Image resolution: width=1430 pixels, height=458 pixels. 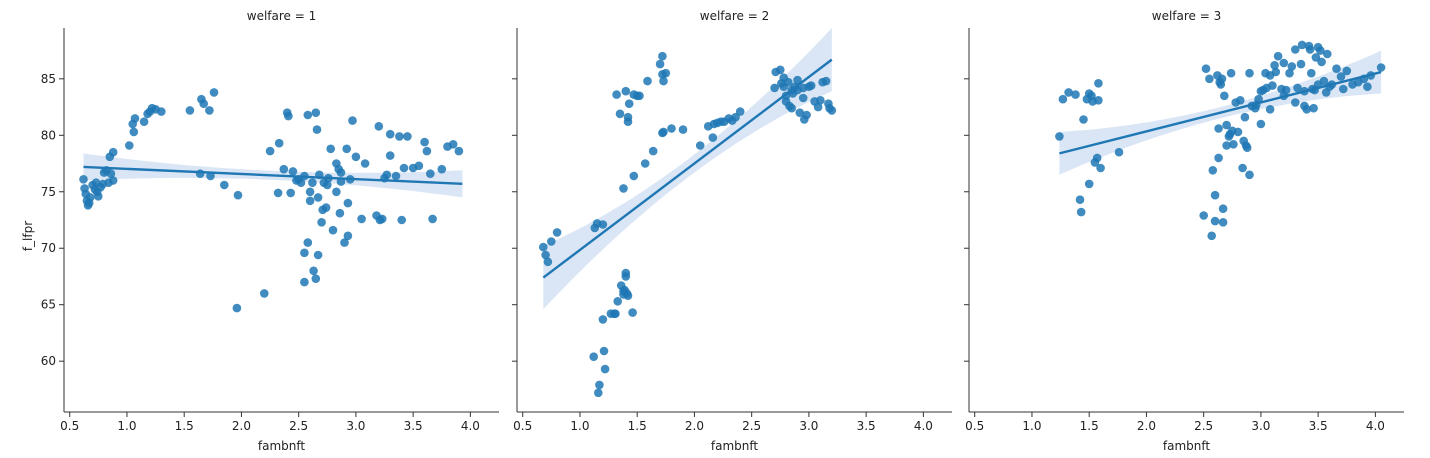 What do you see at coordinates (355, 426) in the screenshot?
I see `x-tick-label: 3.0` at bounding box center [355, 426].